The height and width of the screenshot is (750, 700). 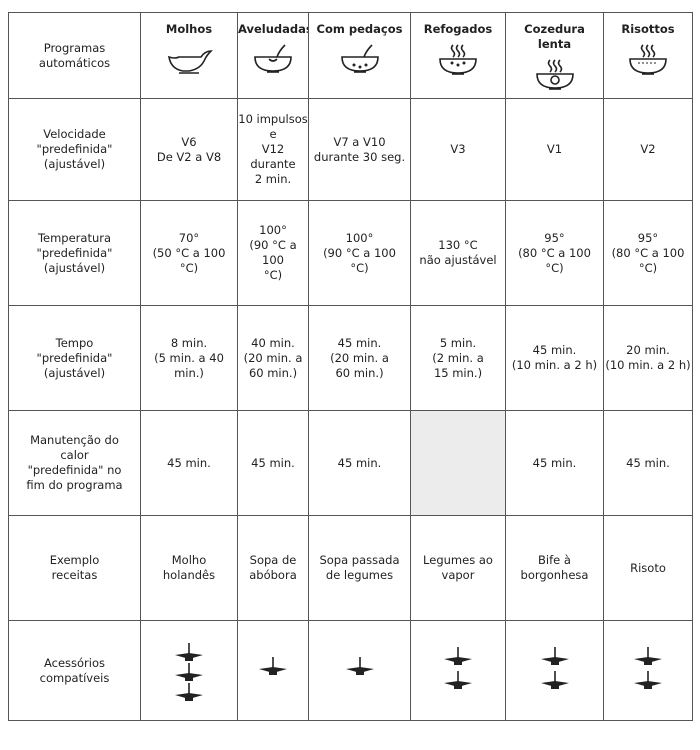 I want to click on cell-text: Acessórios compatíveis, so click(x=74, y=670).